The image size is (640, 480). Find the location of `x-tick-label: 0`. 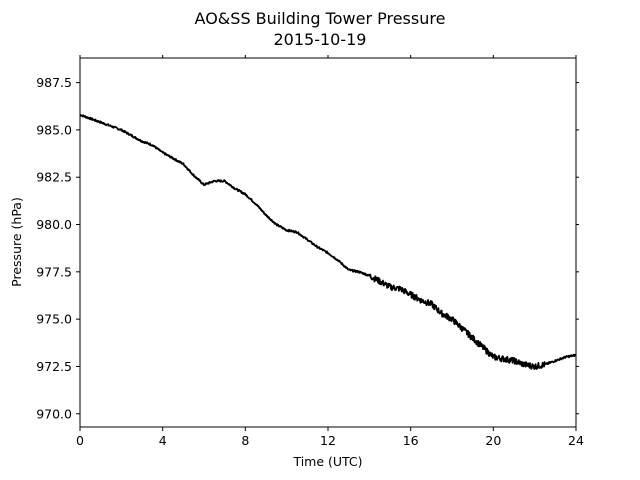

x-tick-label: 0 is located at coordinates (80, 440).